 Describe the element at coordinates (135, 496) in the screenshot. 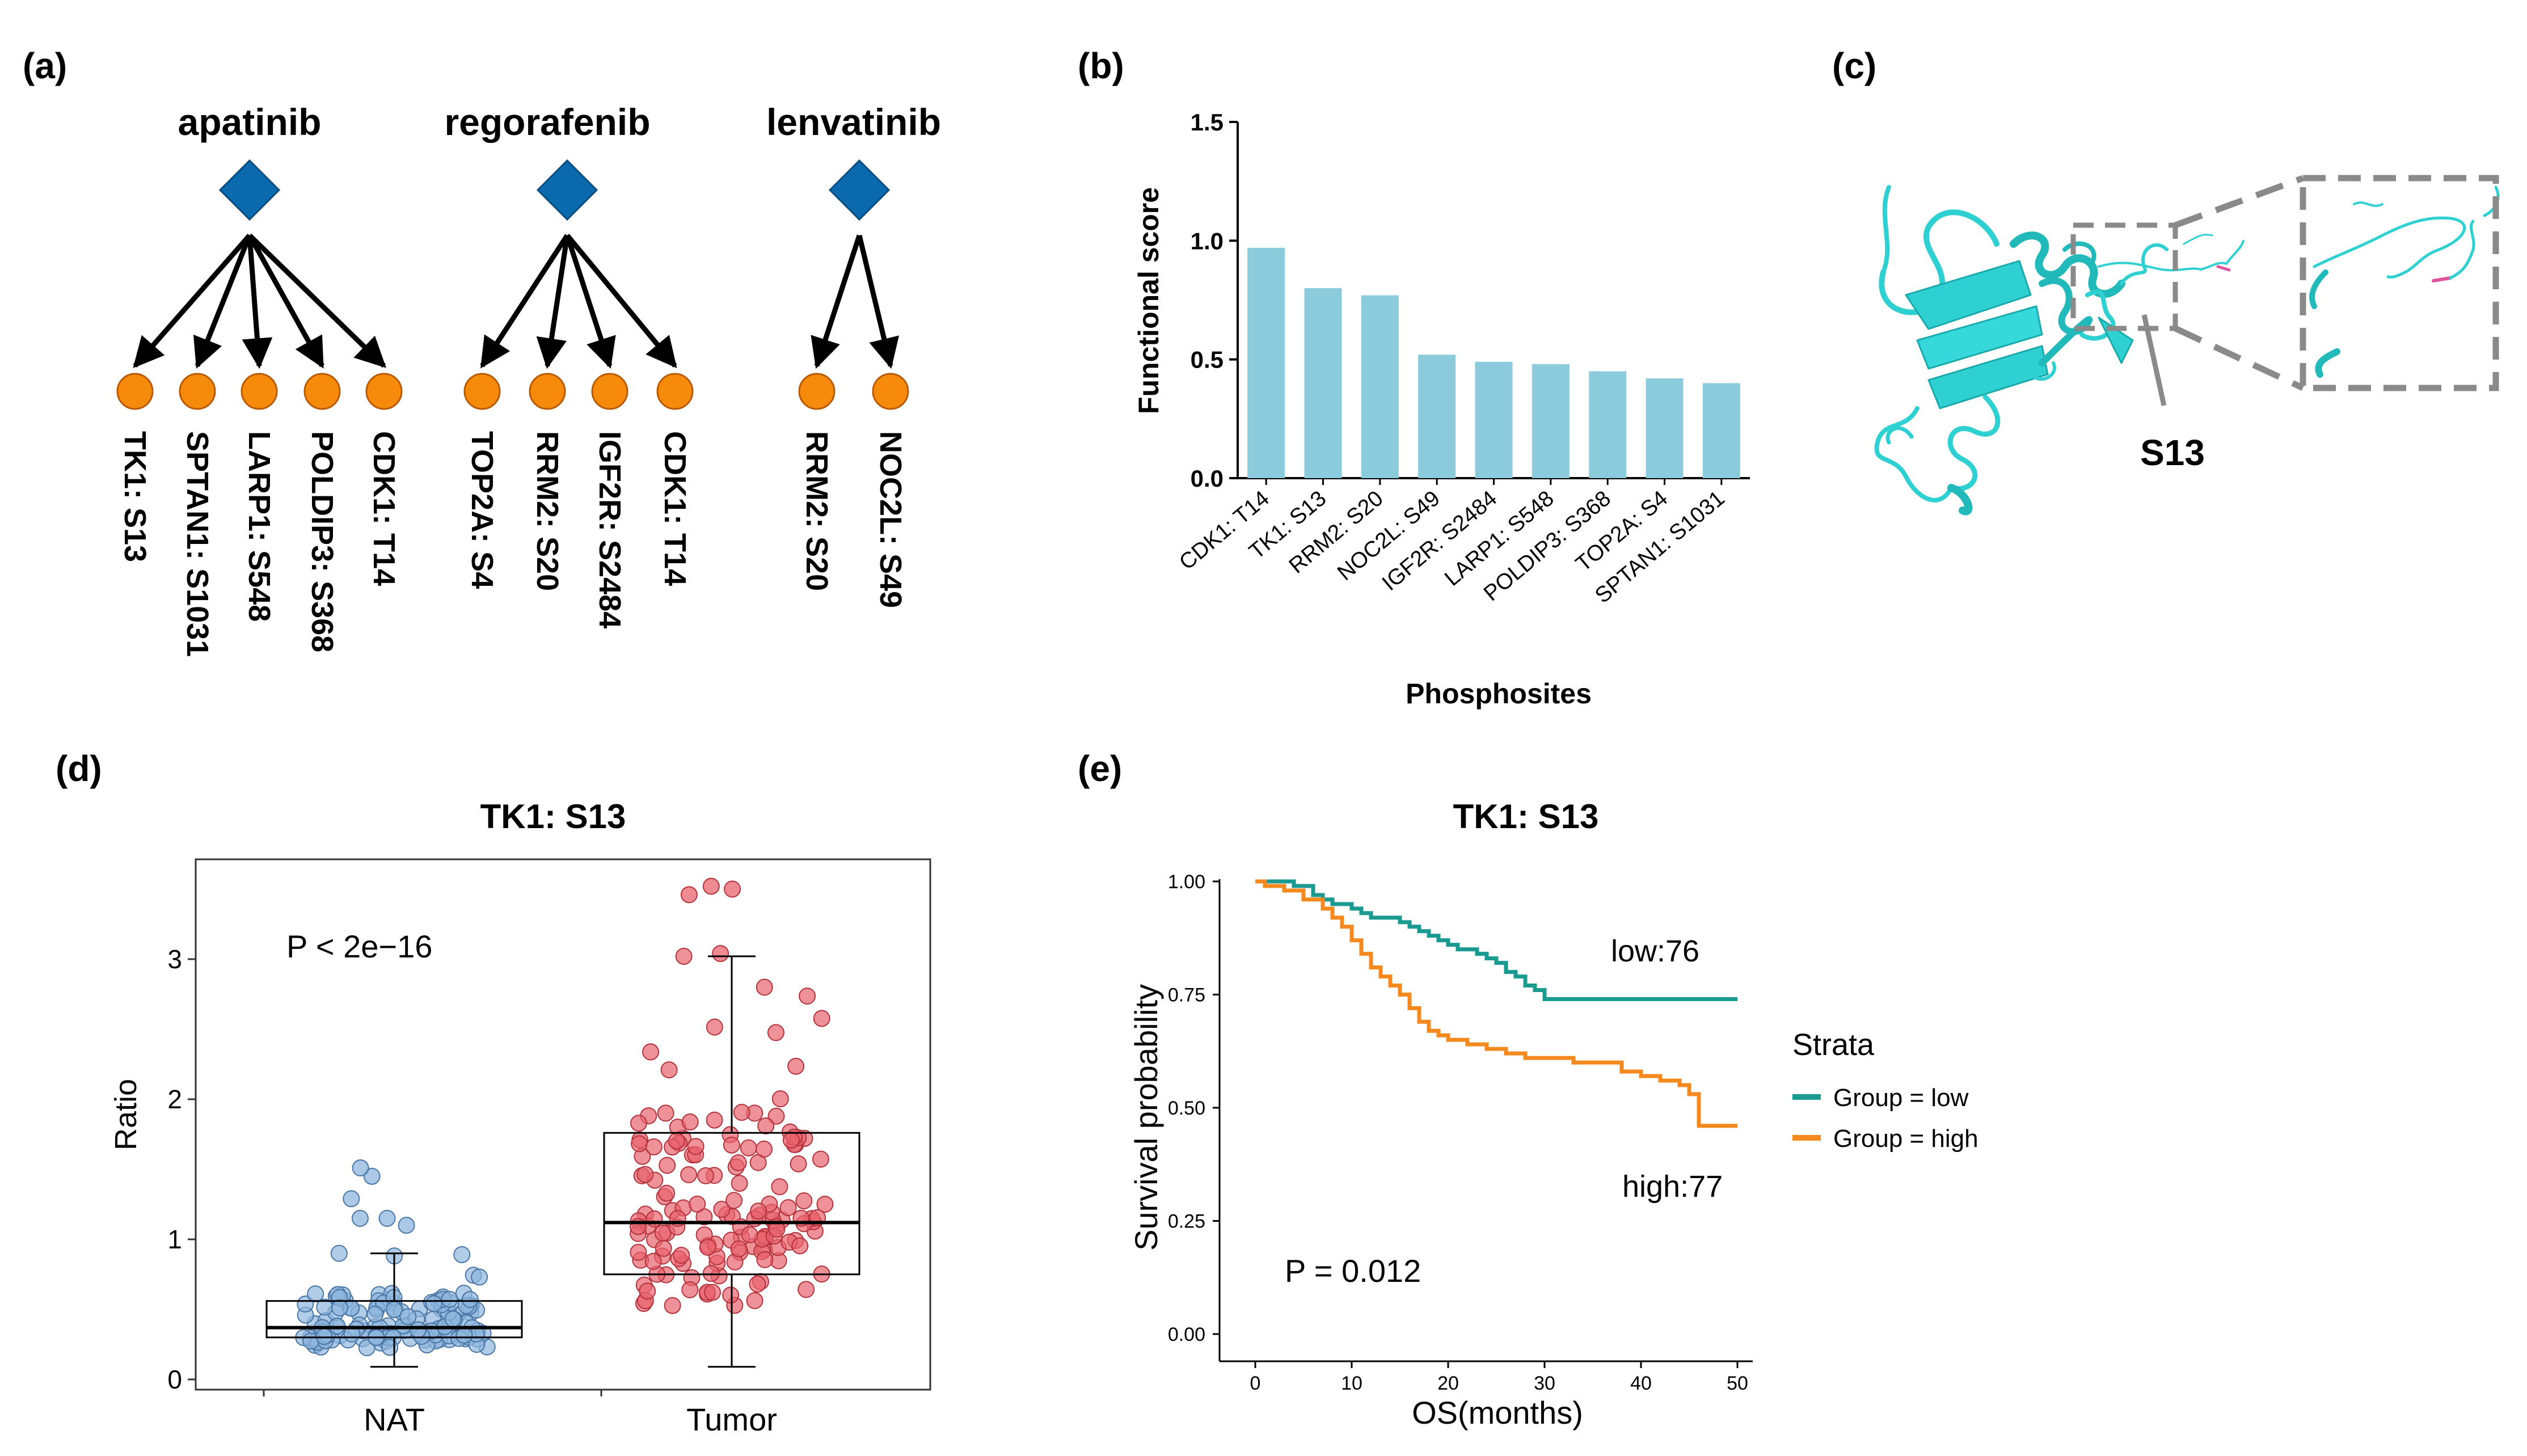

I see `target-label: TK1: S13` at that location.